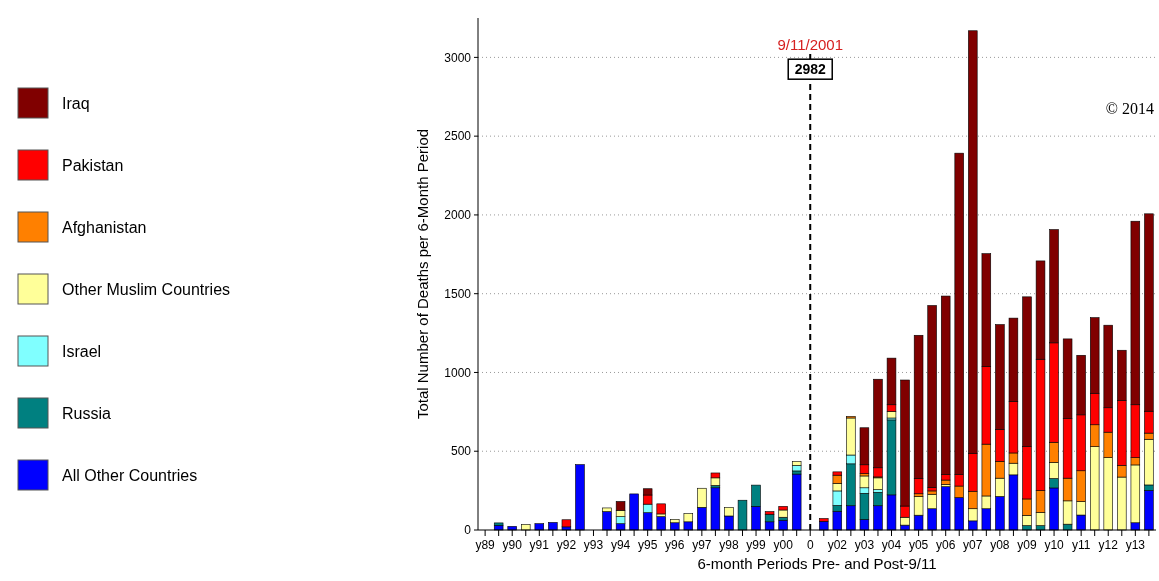 The image size is (1159, 581). What do you see at coordinates (93, 165) in the screenshot?
I see `legend-label: Pakistan` at bounding box center [93, 165].